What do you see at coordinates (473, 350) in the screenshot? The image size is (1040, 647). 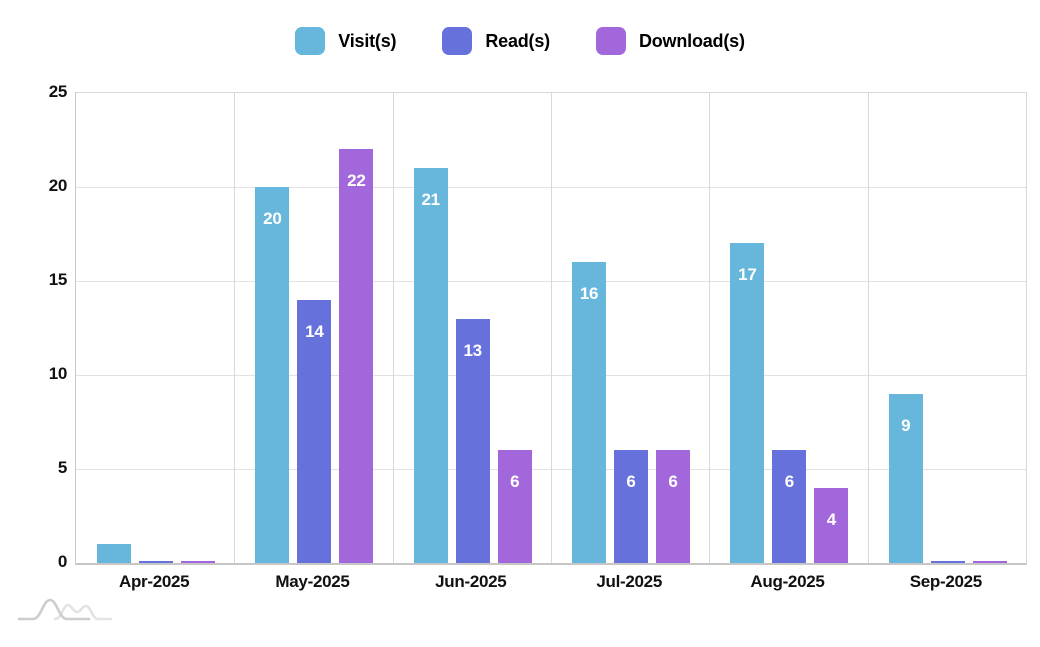 I see `bar-value-label: 13` at bounding box center [473, 350].